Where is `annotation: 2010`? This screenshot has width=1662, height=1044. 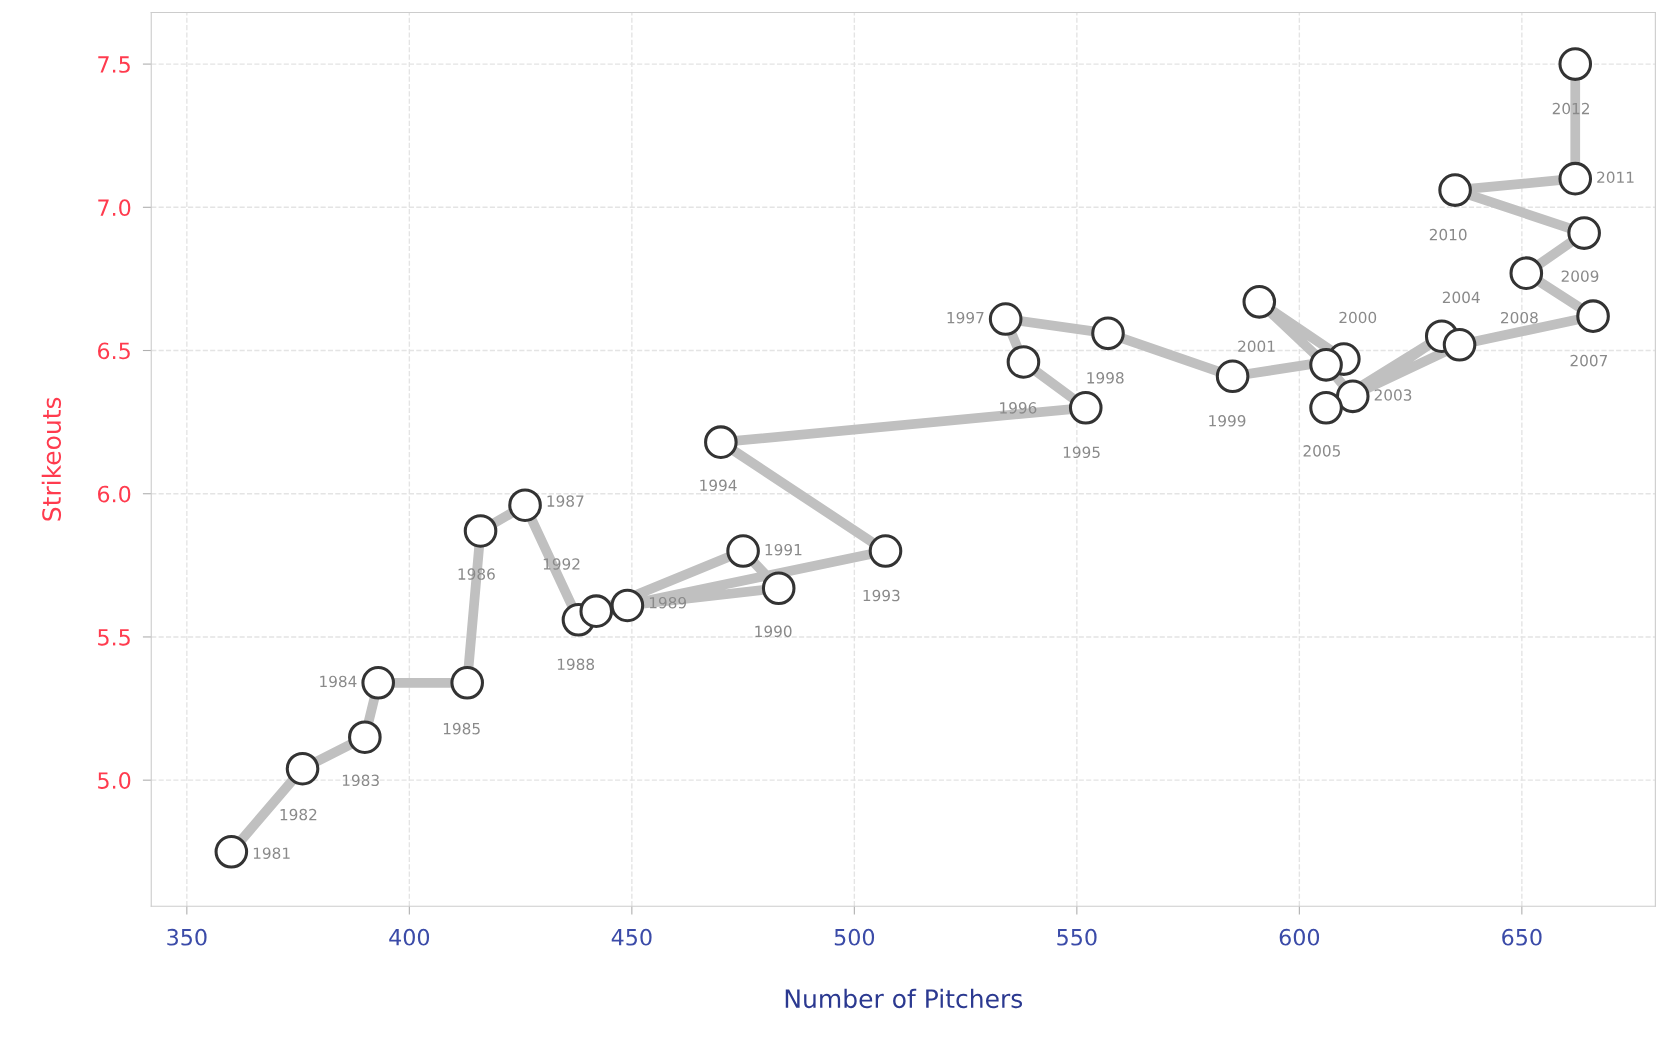 annotation: 2010 is located at coordinates (1448, 234).